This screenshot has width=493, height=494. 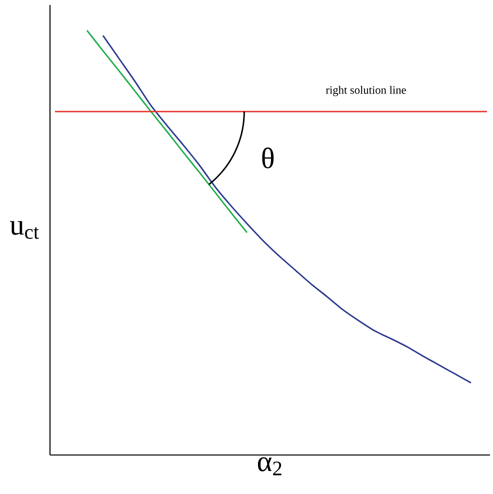 I want to click on annotation: θ, so click(x=268, y=158).